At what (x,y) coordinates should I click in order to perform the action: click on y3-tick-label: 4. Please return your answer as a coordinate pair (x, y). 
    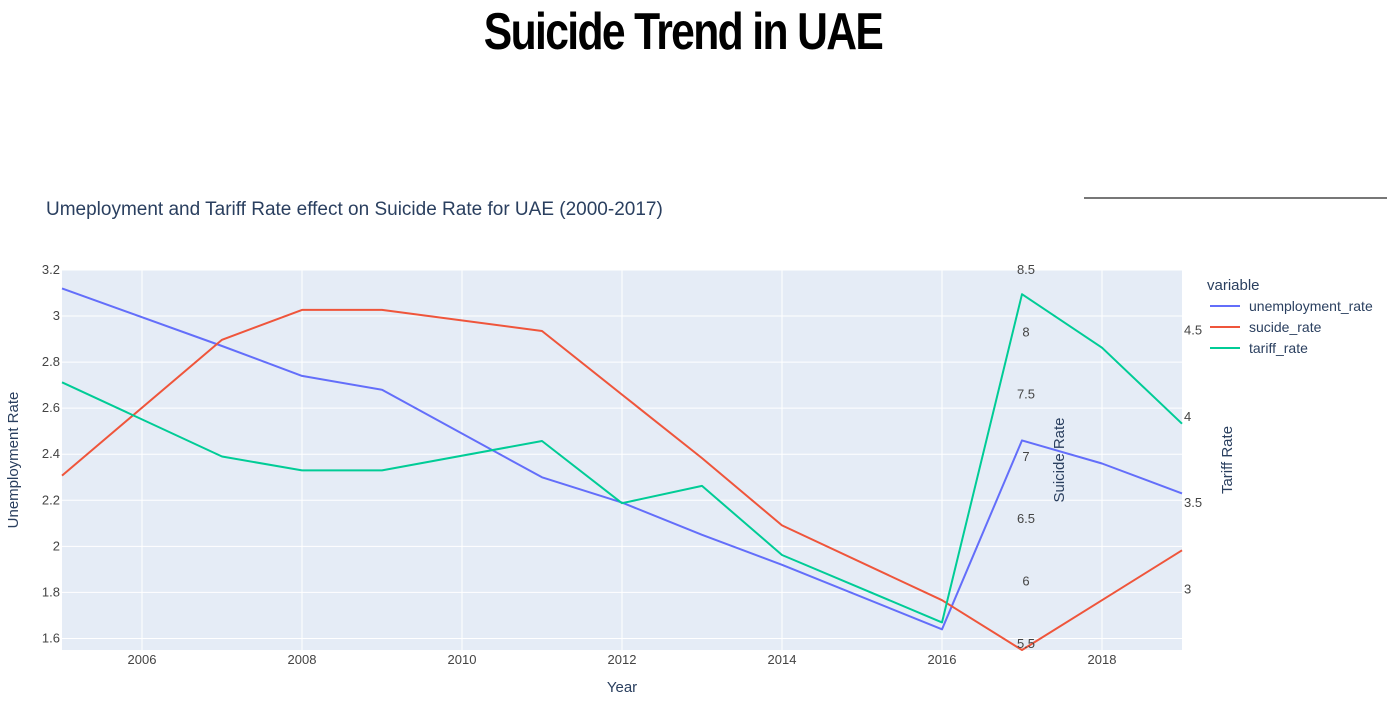
    Looking at the image, I should click on (1187, 416).